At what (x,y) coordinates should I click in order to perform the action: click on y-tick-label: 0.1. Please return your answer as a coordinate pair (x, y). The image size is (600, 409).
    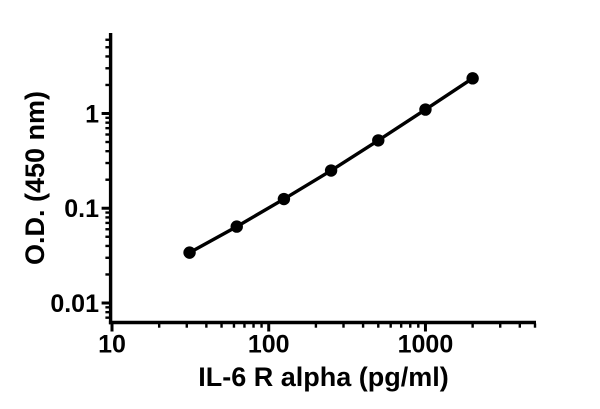
    Looking at the image, I should click on (81, 209).